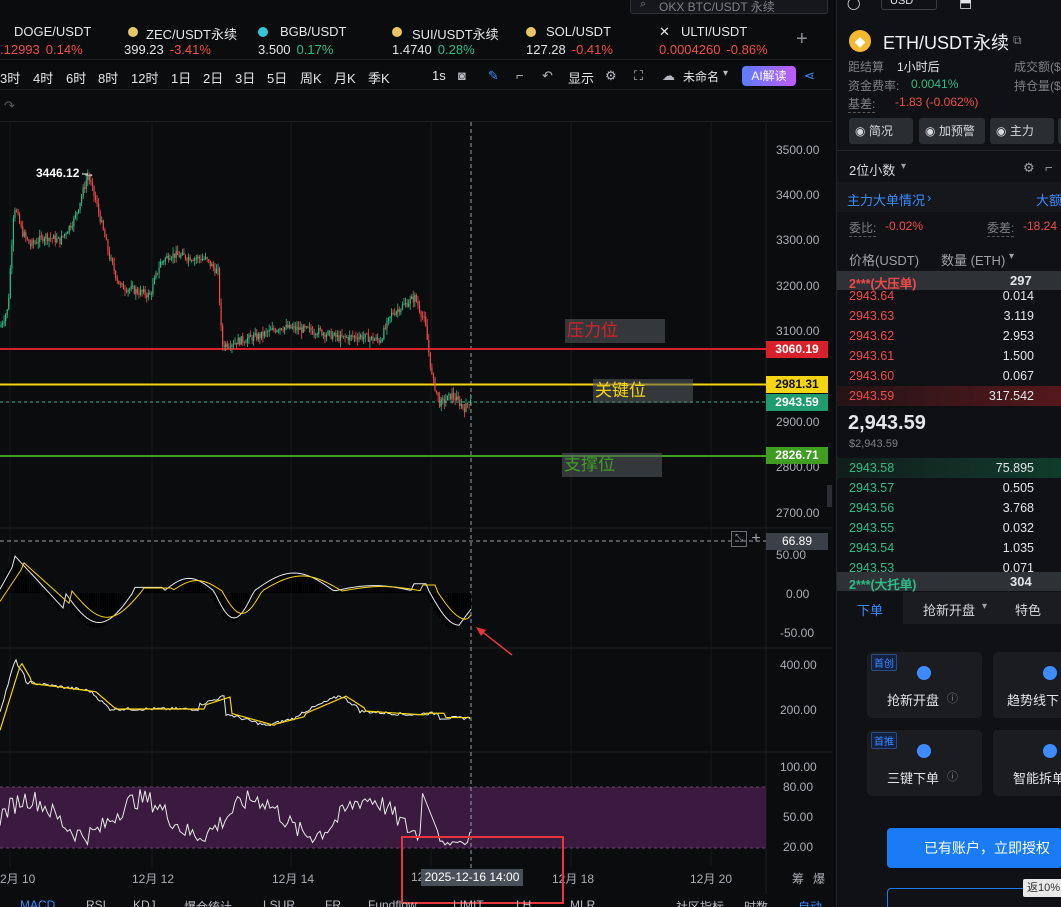 This screenshot has width=1061, height=907. I want to click on bid-row: 2943.54 1.035, so click(955, 548).